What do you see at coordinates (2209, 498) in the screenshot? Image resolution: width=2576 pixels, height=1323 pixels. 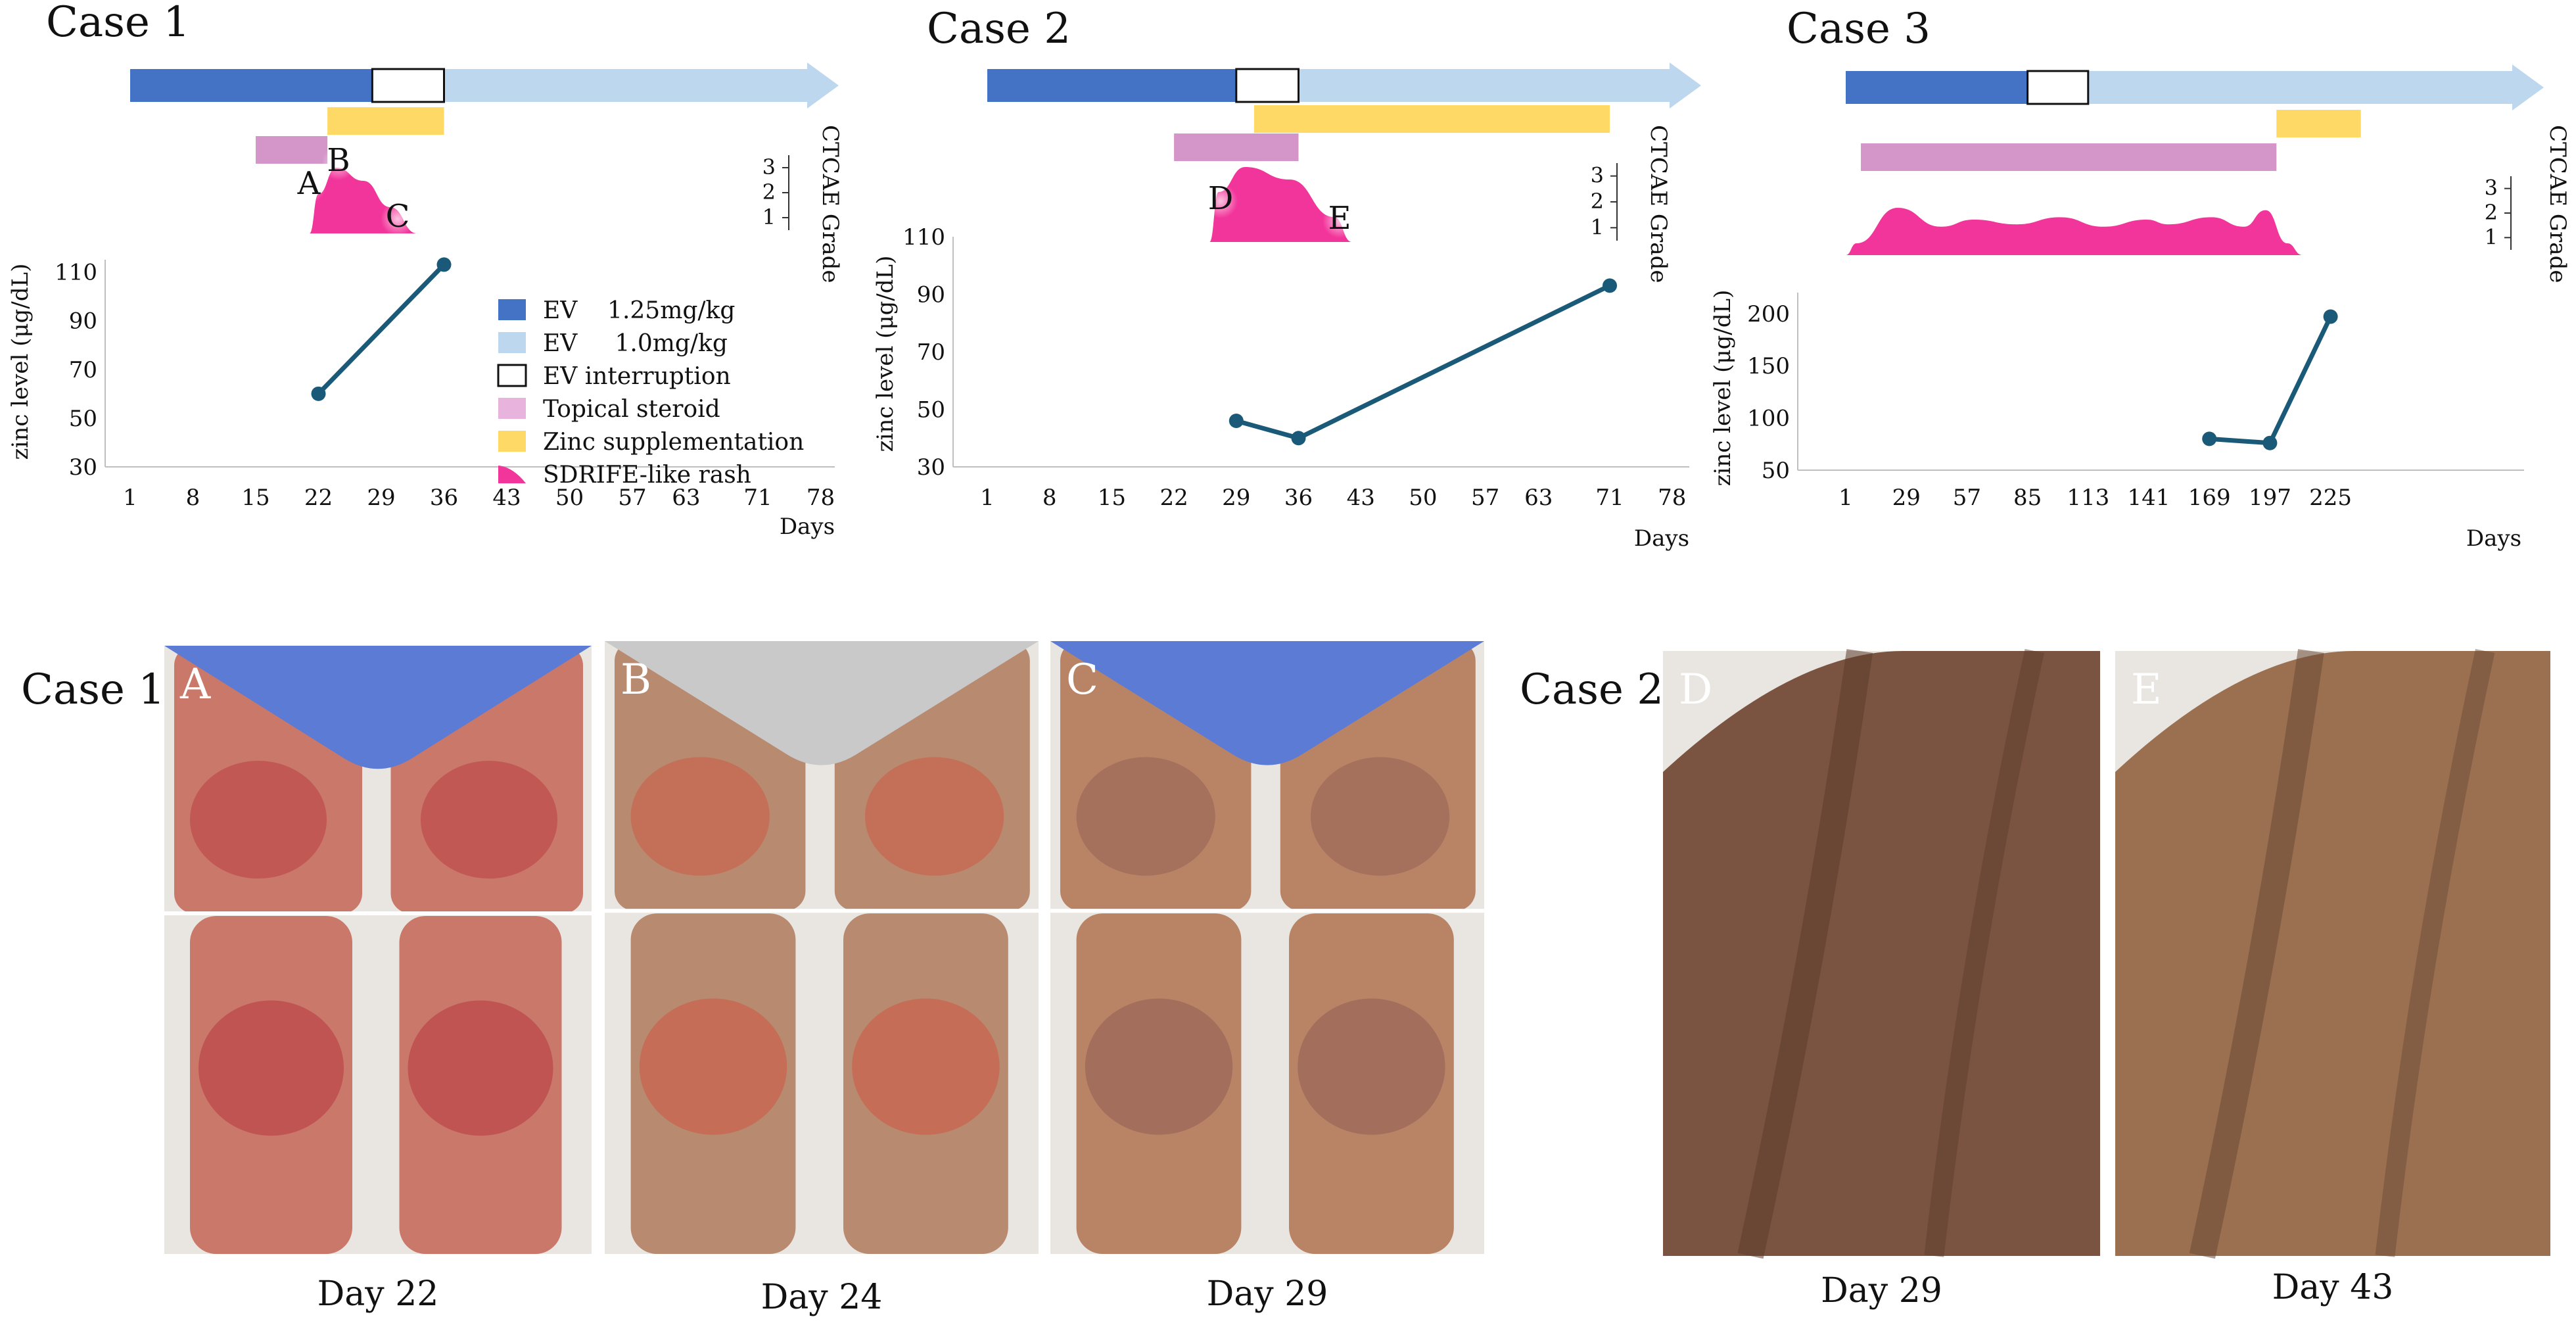 I see `x-tick-label: 169` at bounding box center [2209, 498].